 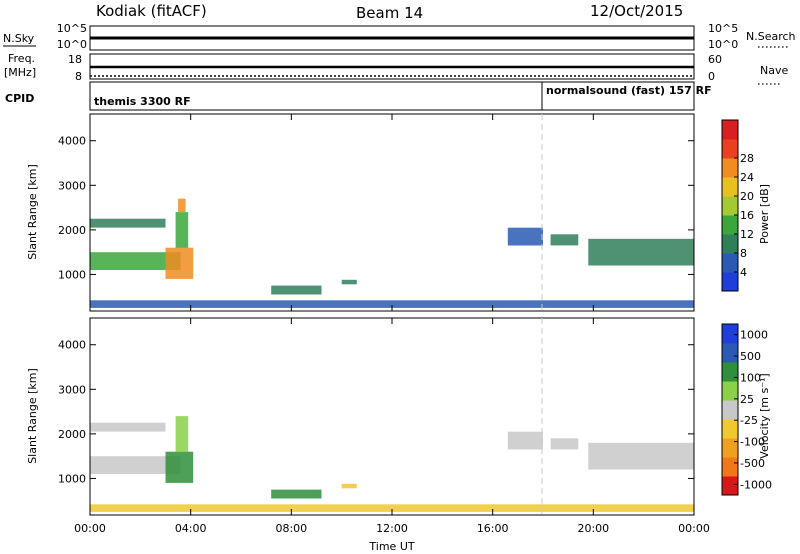 What do you see at coordinates (142, 101) in the screenshot?
I see `cpid-mode-1: themis 3300 RF` at bounding box center [142, 101].